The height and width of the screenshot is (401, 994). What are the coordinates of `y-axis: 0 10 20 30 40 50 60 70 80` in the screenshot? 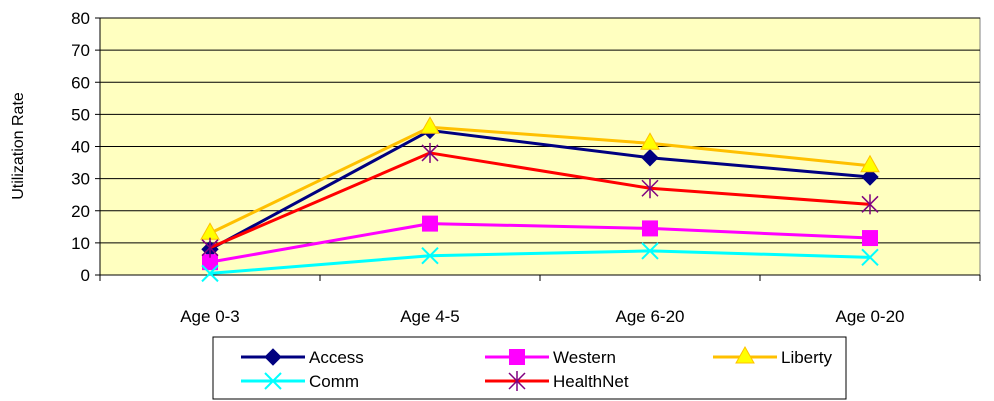 It's located at (86, 147).